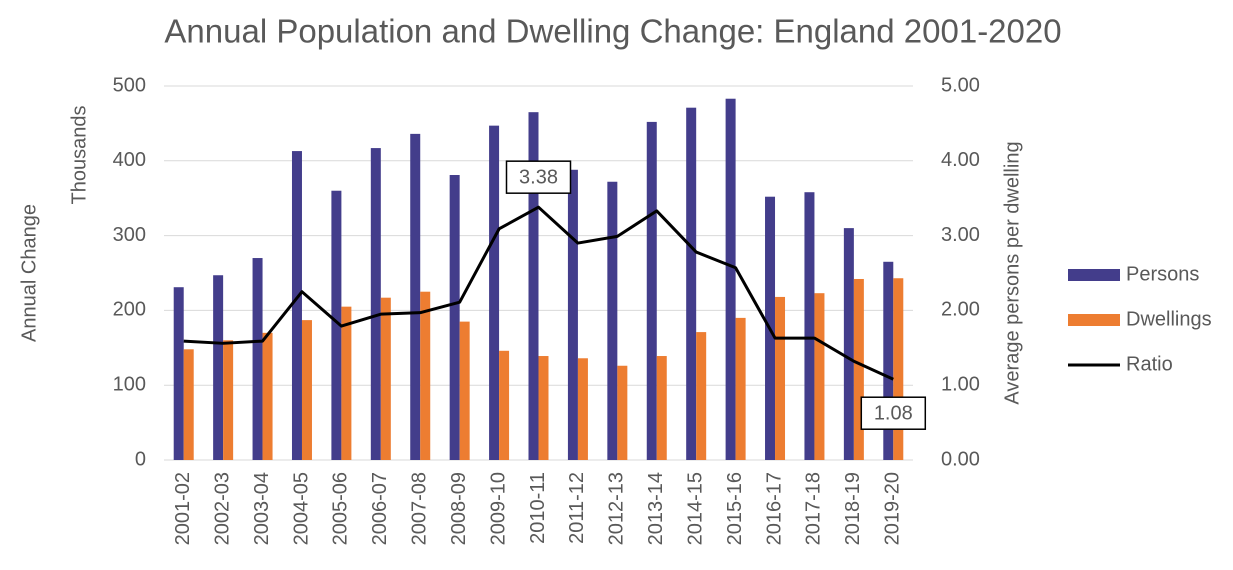 This screenshot has height=570, width=1233. I want to click on x-tick-label: 2012-13, so click(617, 508).